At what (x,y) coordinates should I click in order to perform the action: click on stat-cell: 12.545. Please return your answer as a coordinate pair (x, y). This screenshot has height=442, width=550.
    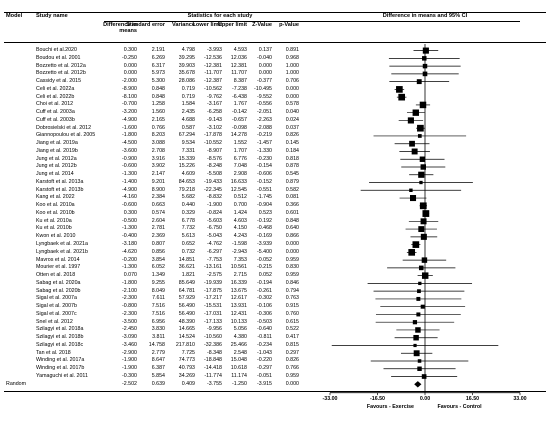
    Looking at the image, I should click on (238, 189).